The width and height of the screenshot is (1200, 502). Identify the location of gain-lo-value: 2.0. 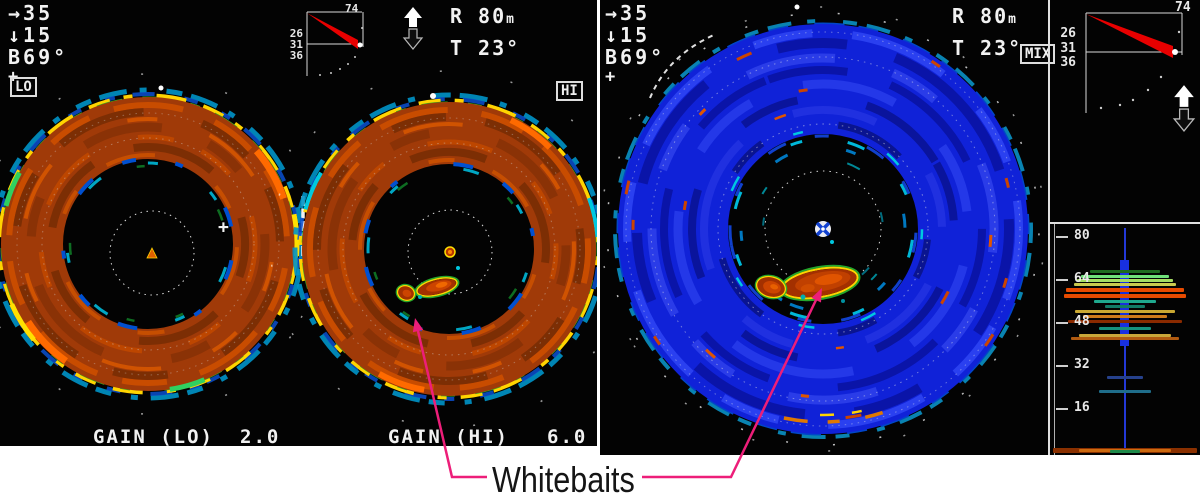
(260, 436).